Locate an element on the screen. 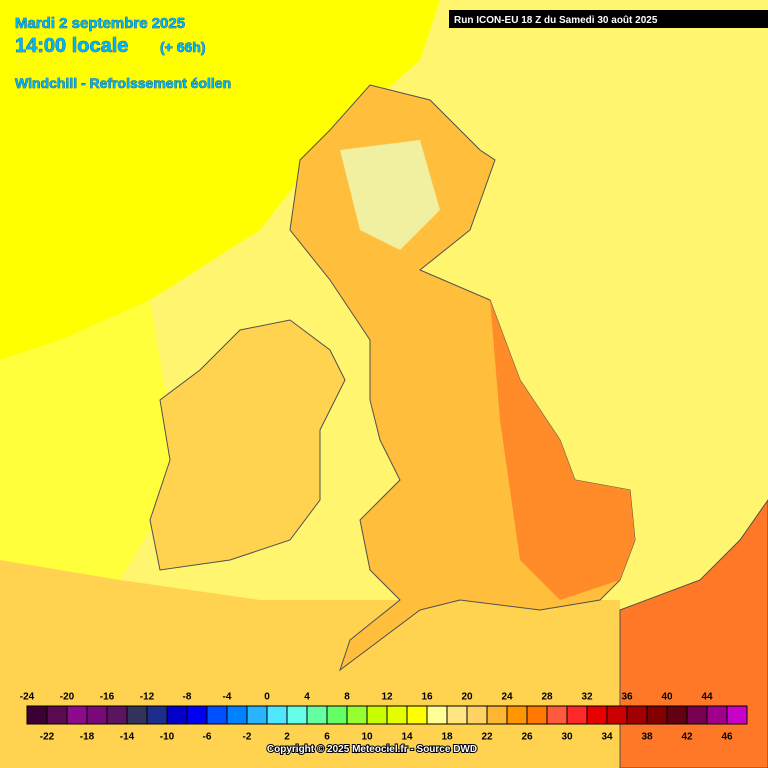 This screenshot has height=768, width=768. scale-label: -2 is located at coordinates (247, 737).